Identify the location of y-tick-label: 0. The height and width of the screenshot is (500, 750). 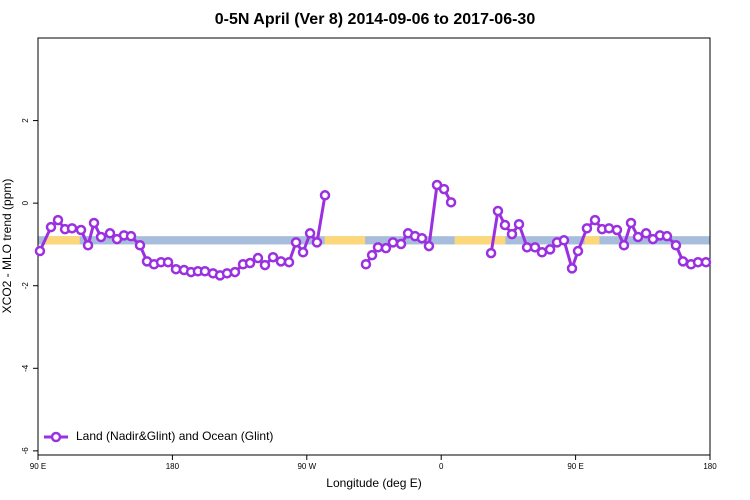
(25, 202).